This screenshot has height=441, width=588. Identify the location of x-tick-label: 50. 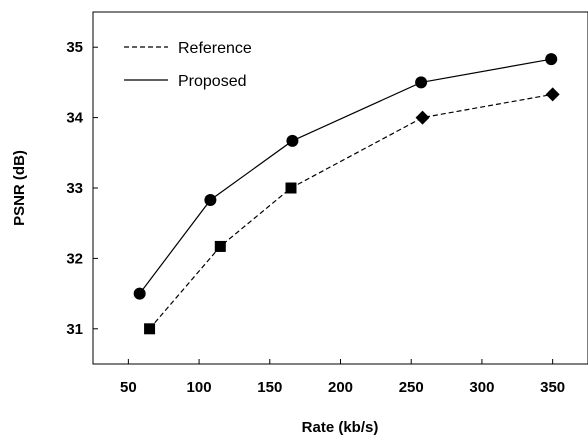
(128, 387).